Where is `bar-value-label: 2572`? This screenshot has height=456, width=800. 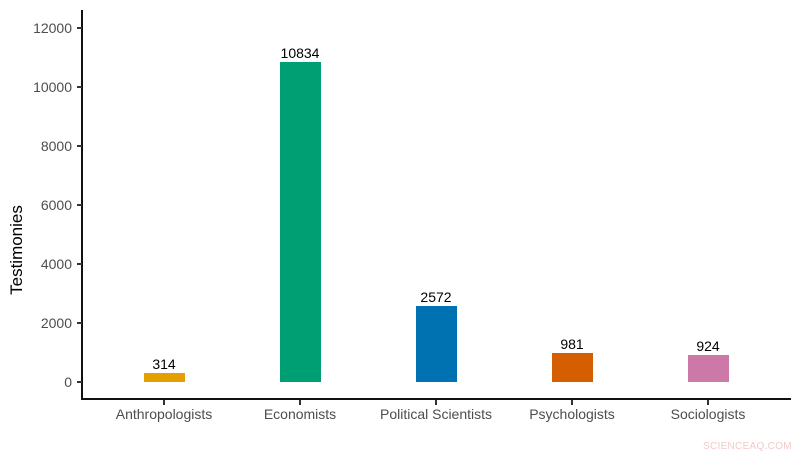
bar-value-label: 2572 is located at coordinates (436, 297).